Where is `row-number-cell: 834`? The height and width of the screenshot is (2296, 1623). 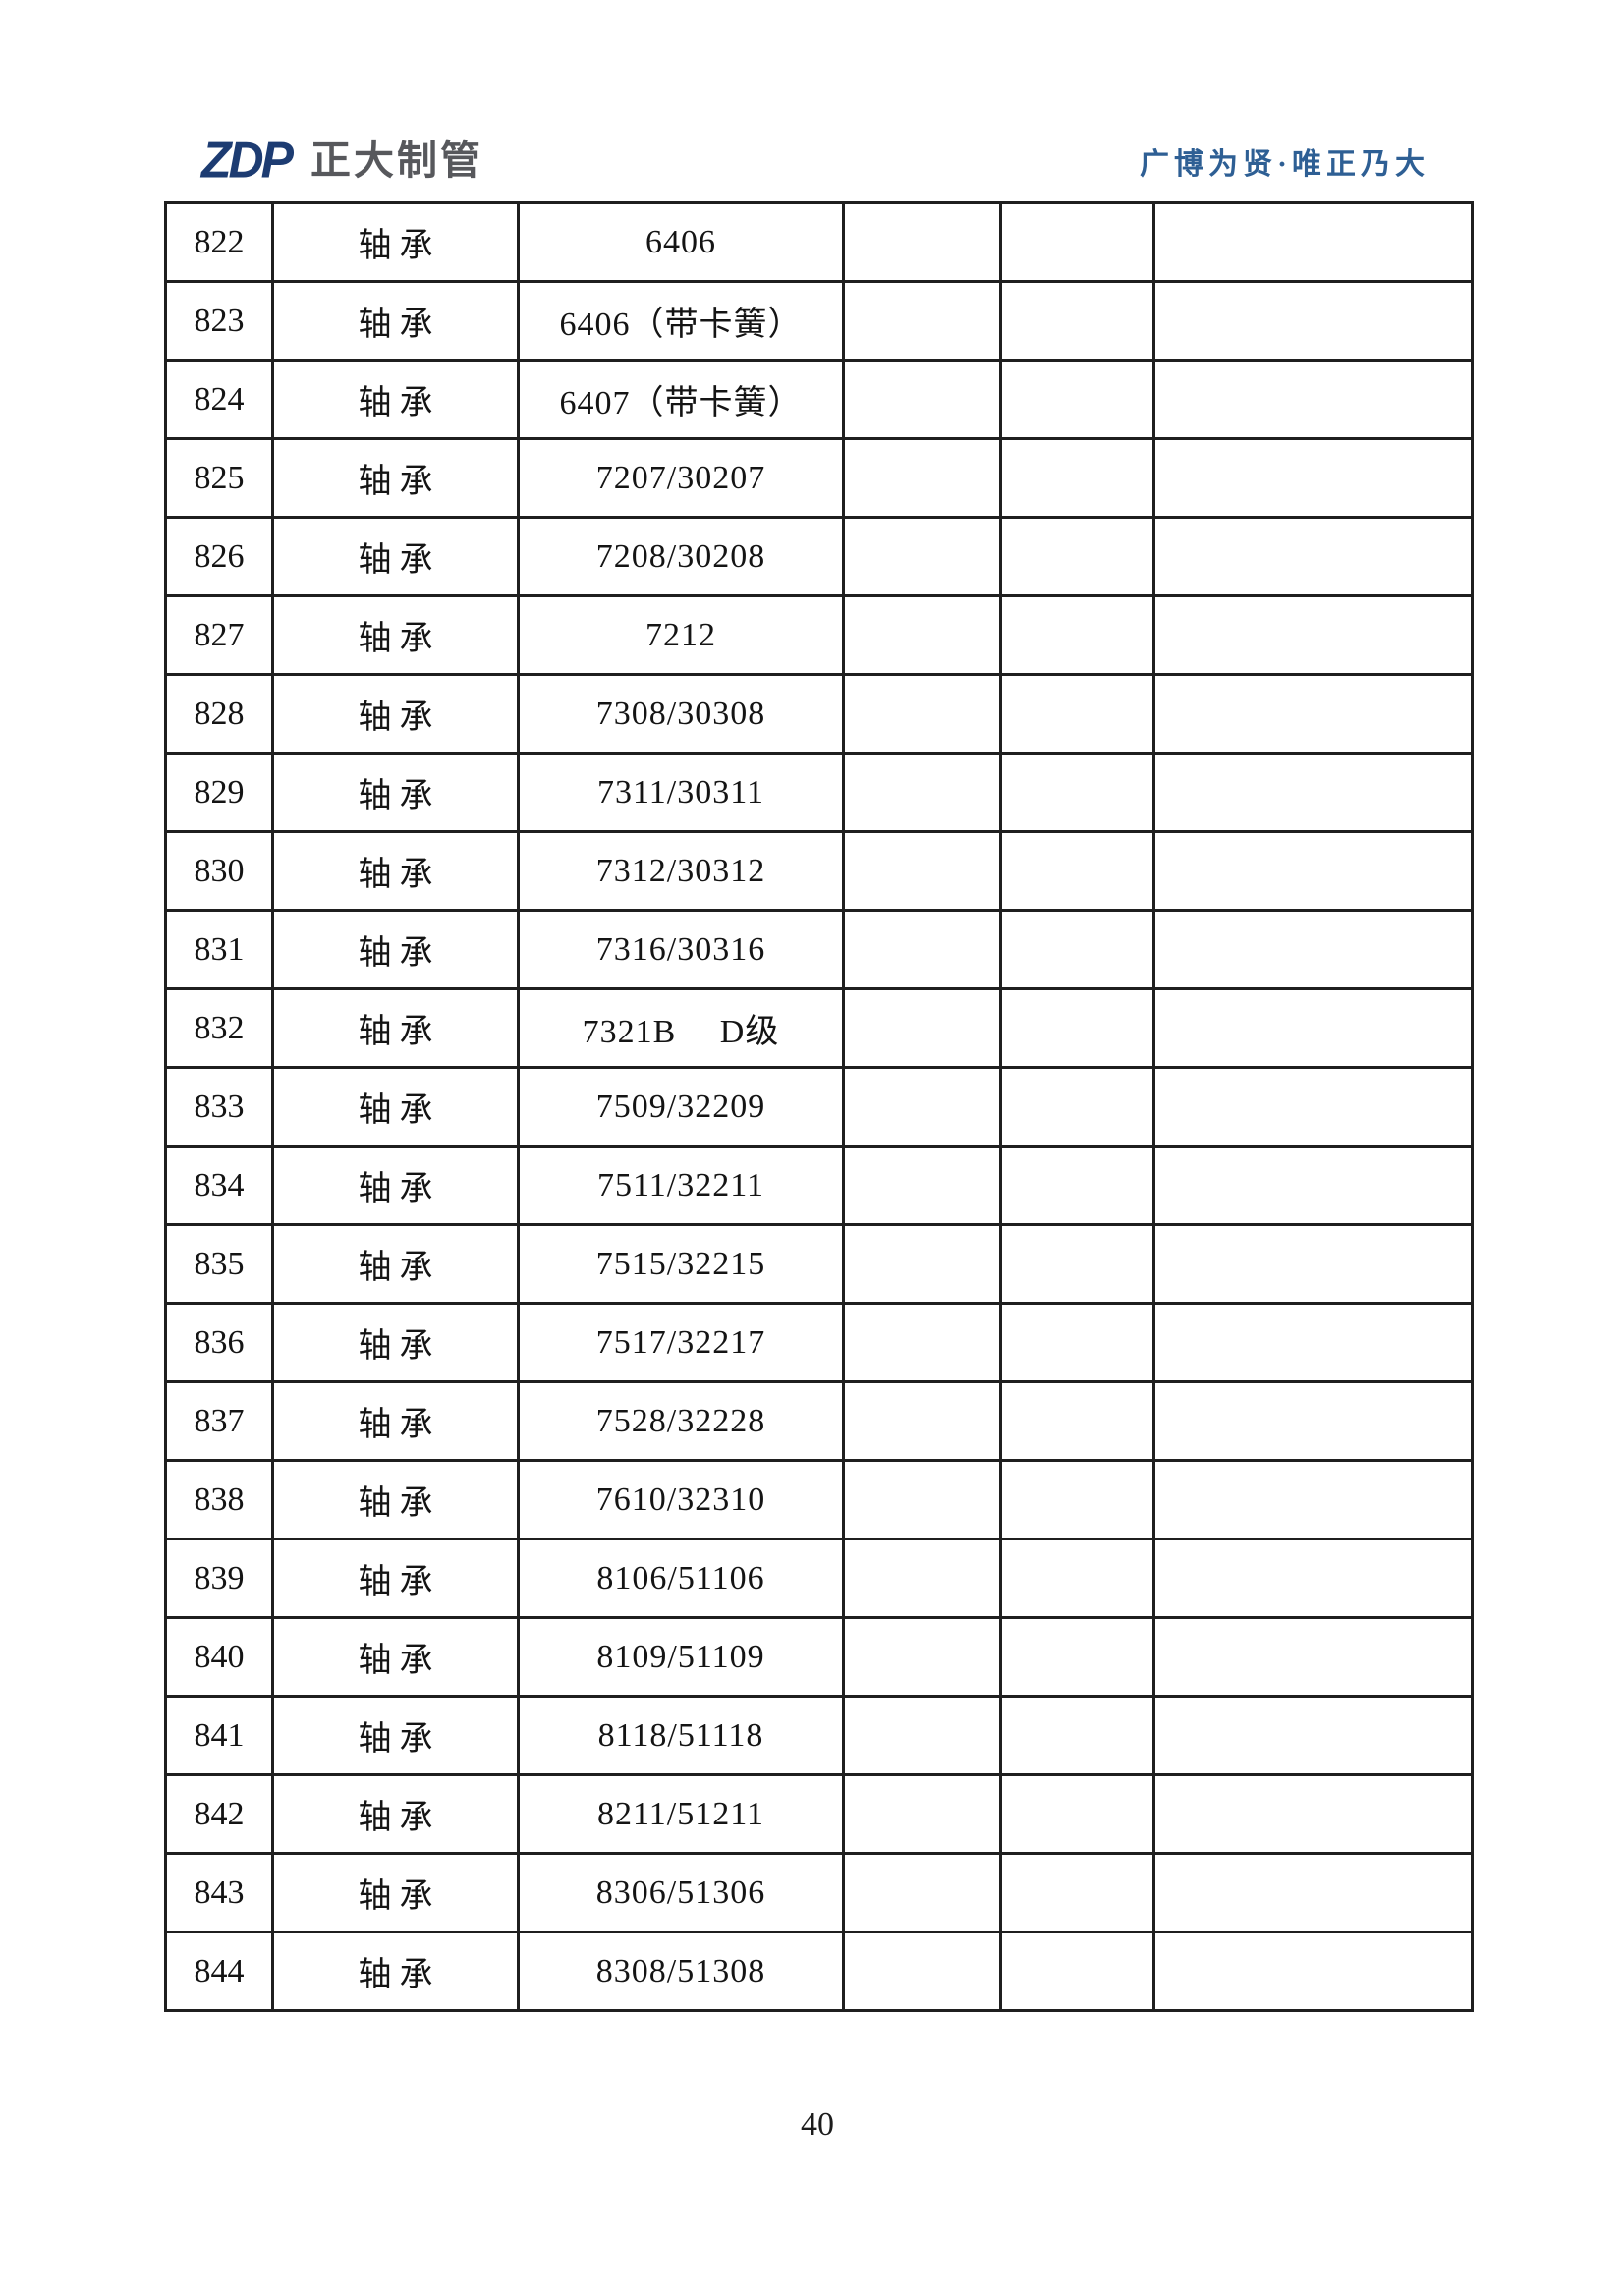
row-number-cell: 834 is located at coordinates (219, 1185).